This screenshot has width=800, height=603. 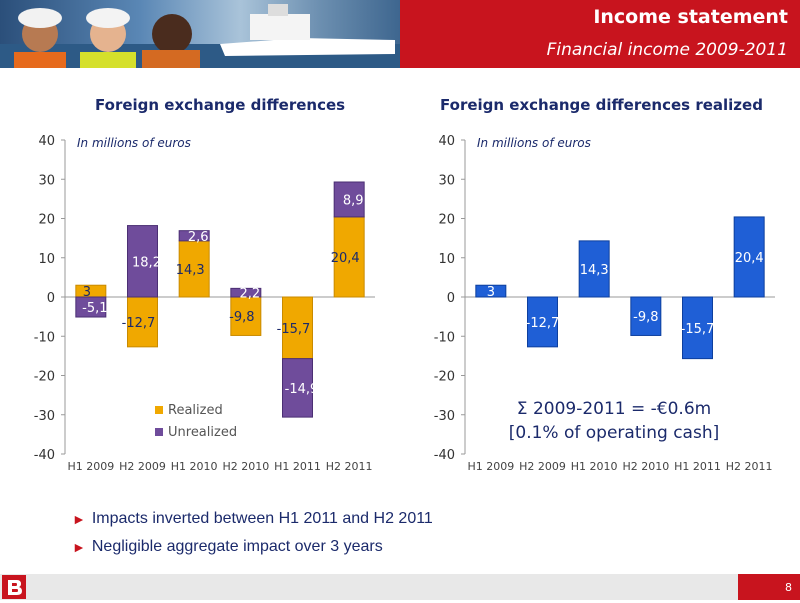 I want to click on company-logo, so click(x=14, y=587).